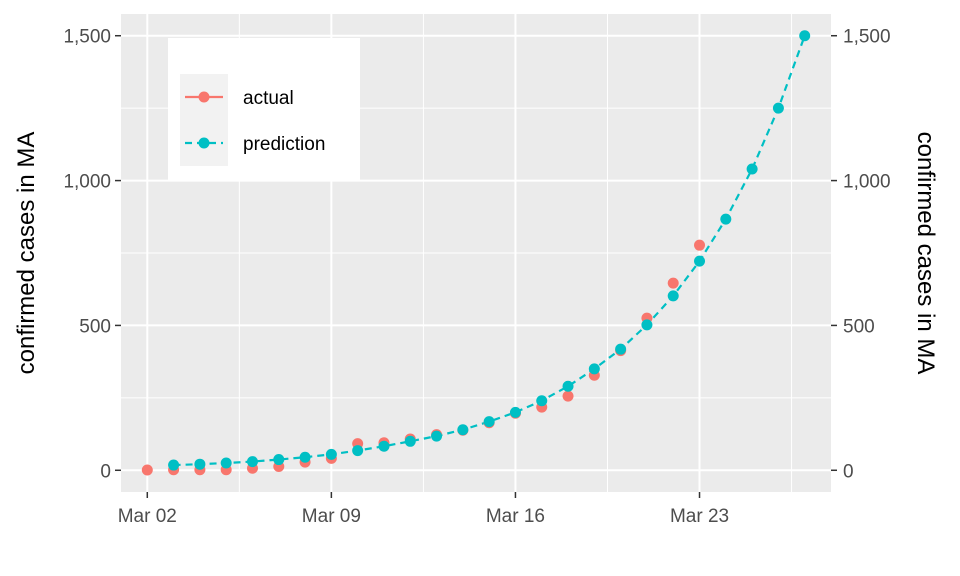  What do you see at coordinates (859, 326) in the screenshot?
I see `y-tick-label-right: 500` at bounding box center [859, 326].